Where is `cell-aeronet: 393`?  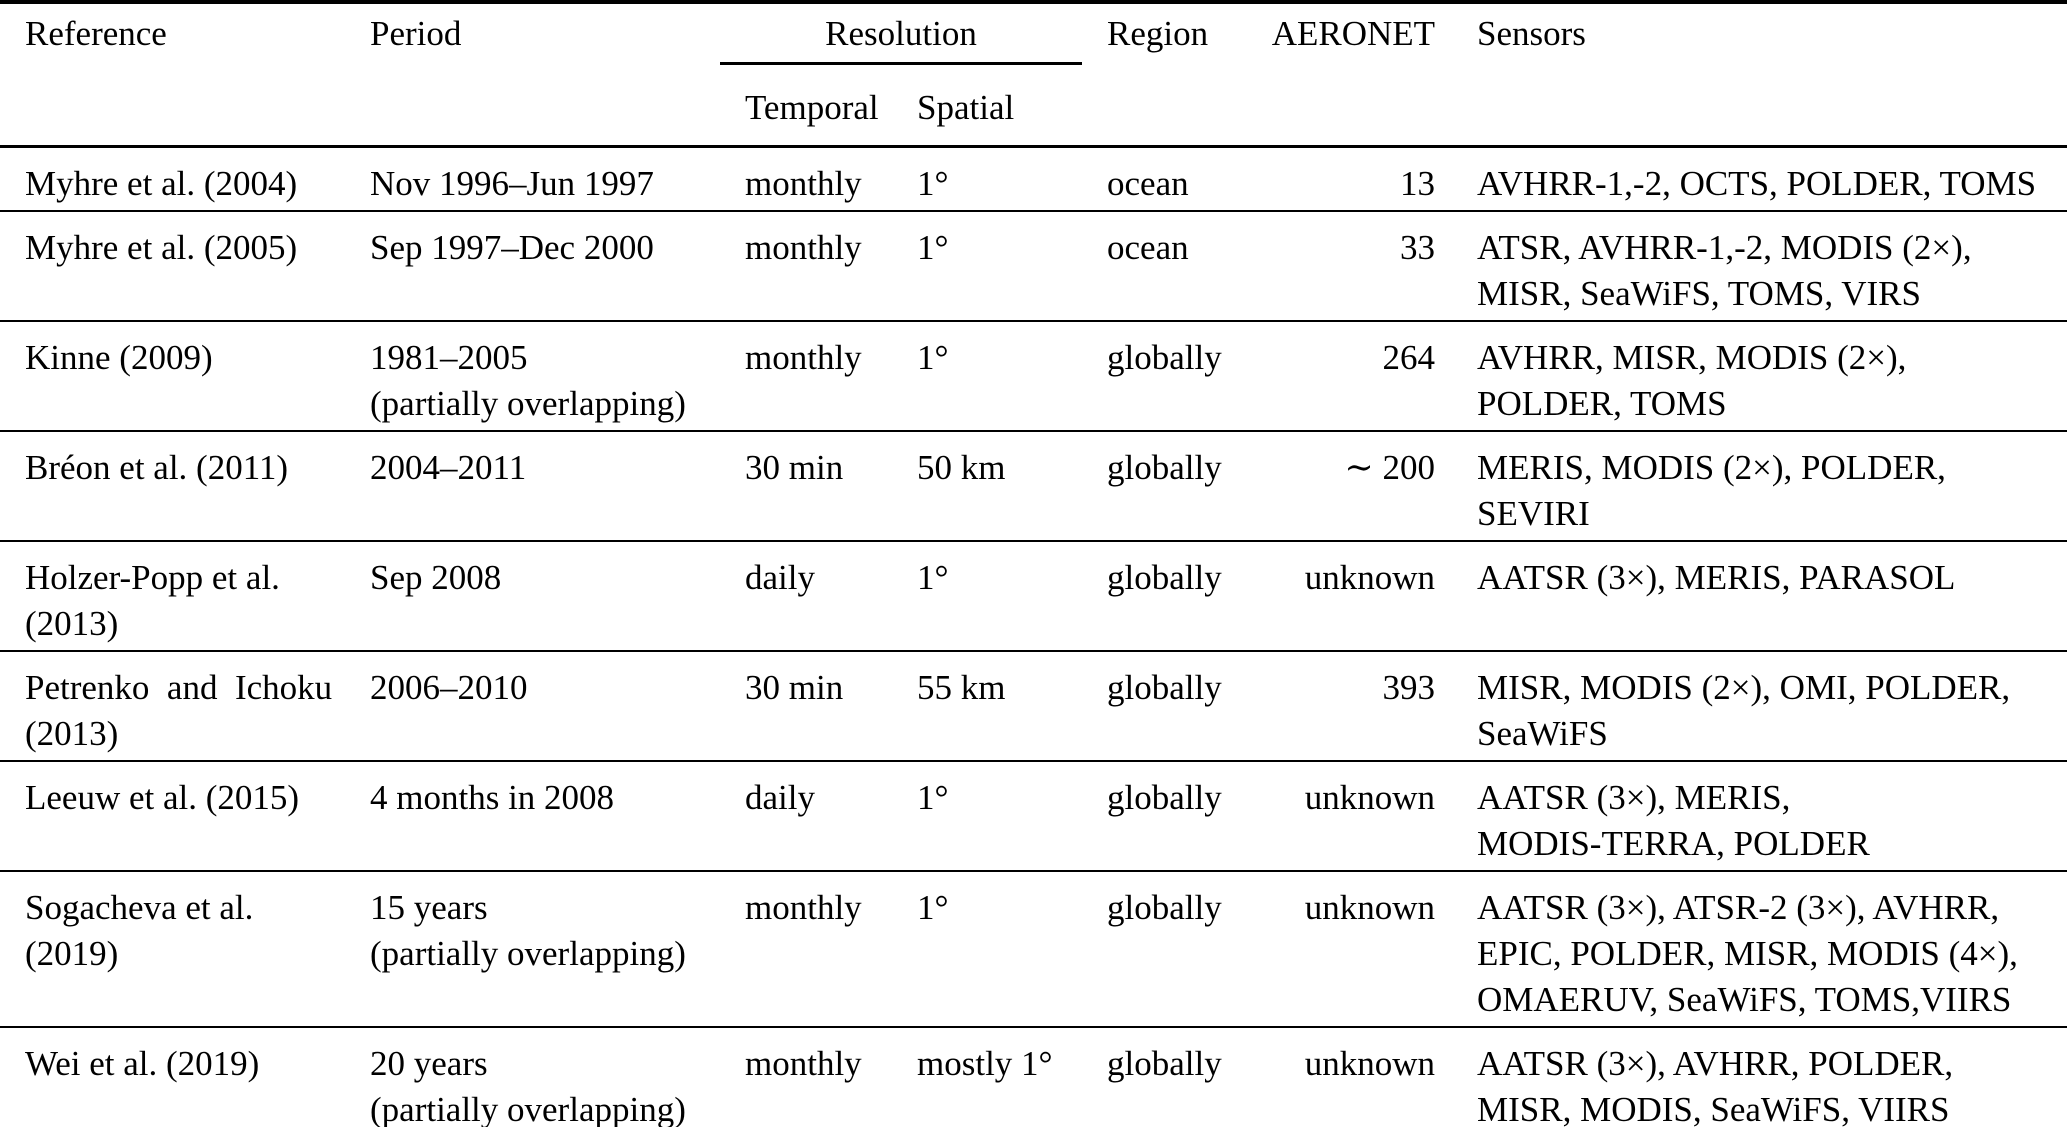 cell-aeronet: 393 is located at coordinates (1409, 687).